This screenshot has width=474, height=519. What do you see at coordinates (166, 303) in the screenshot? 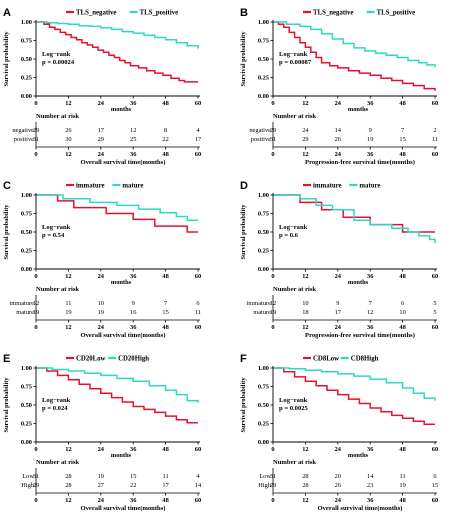
I see `risk-count: 7` at bounding box center [166, 303].